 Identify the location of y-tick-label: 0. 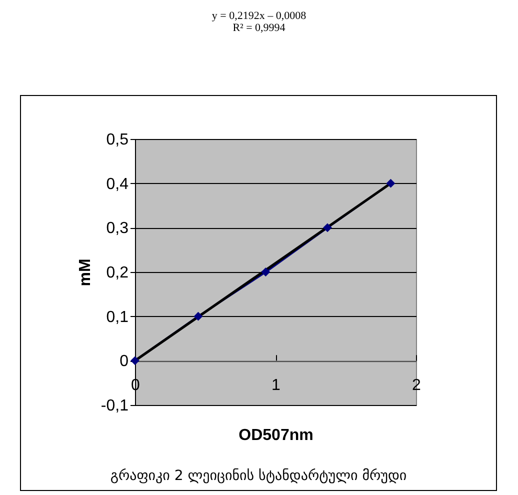
(124, 361).